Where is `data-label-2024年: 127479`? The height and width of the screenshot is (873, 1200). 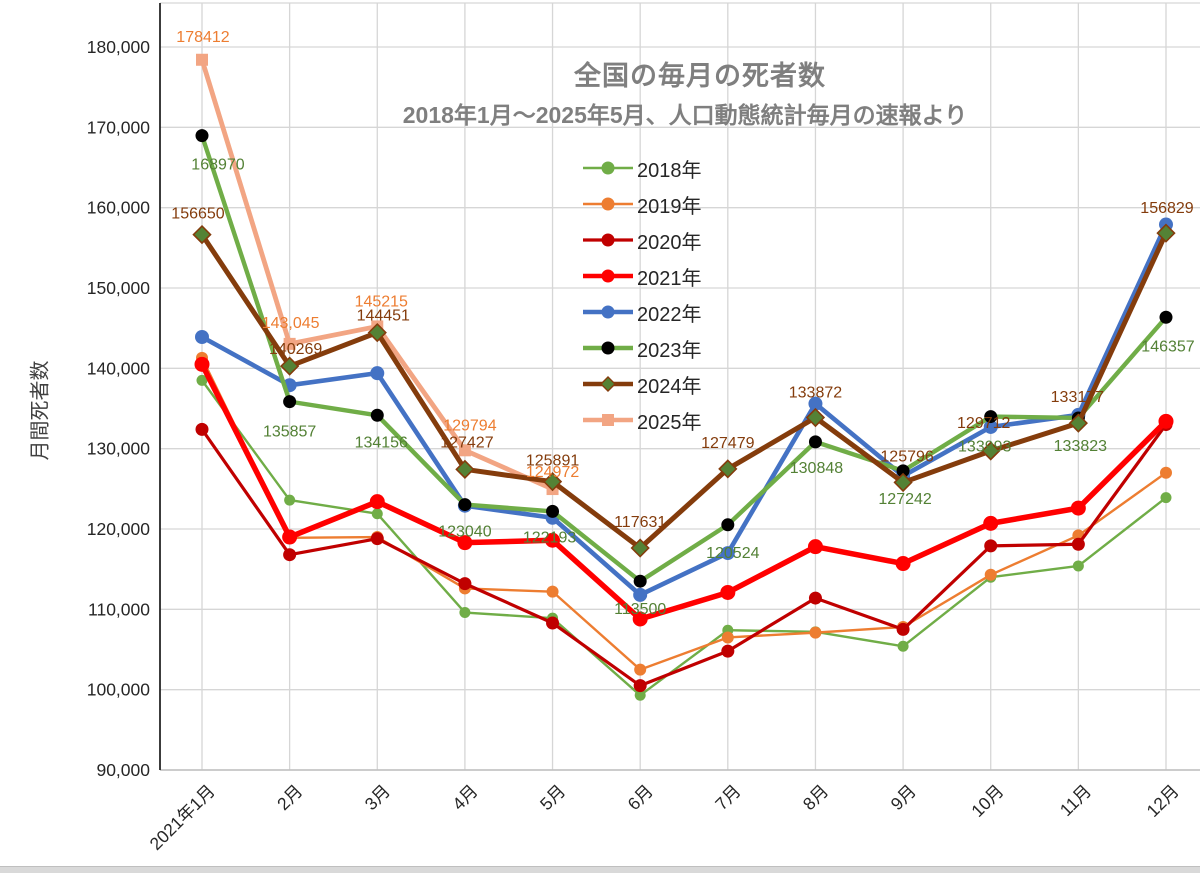
data-label-2024年: 127479 is located at coordinates (727, 443).